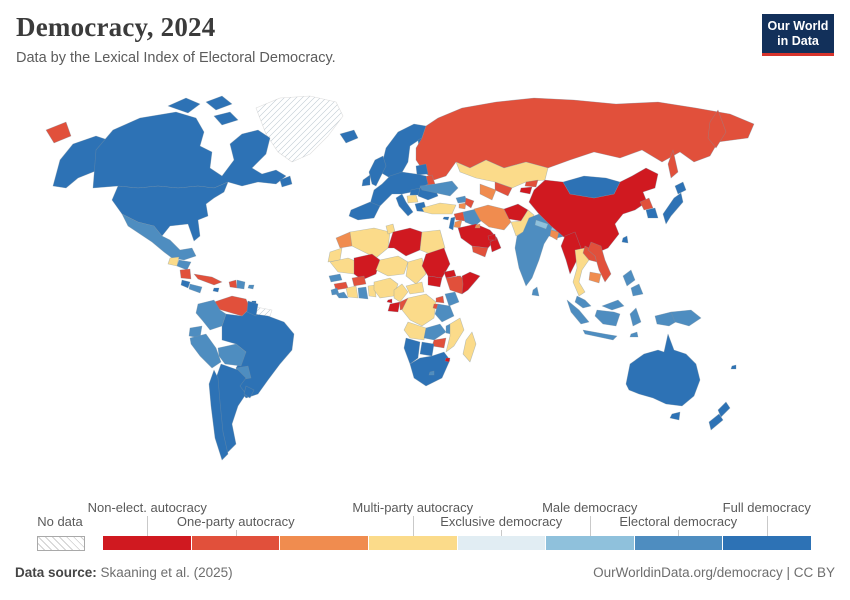 Image resolution: width=850 pixels, height=600 pixels. What do you see at coordinates (480, 251) in the screenshot?
I see `country-yemen` at bounding box center [480, 251].